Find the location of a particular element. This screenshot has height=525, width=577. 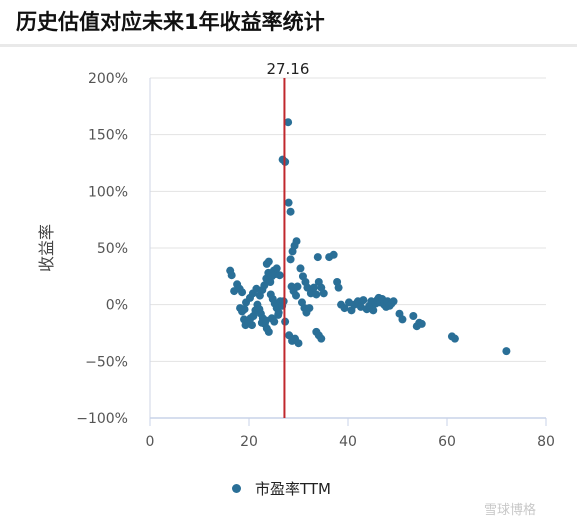

x-tick-label: 40 is located at coordinates (348, 442).